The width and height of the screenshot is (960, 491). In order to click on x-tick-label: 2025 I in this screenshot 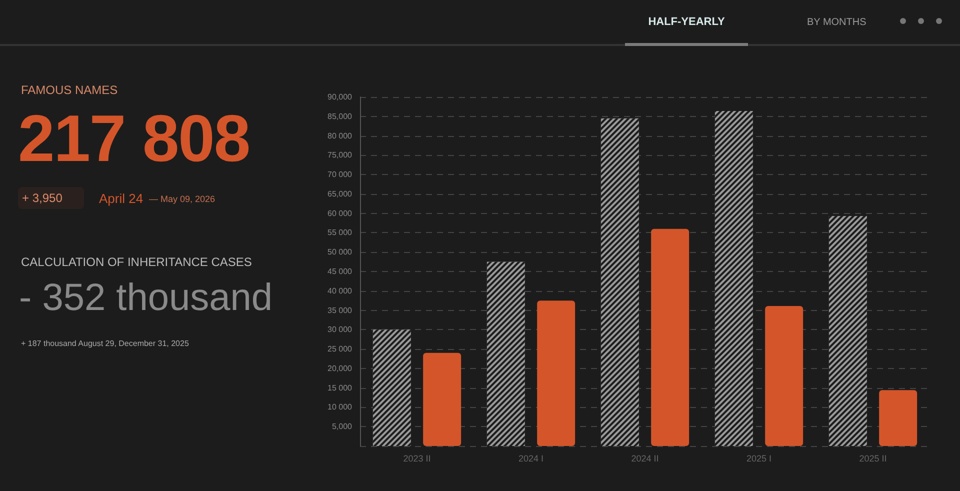, I will do `click(759, 459)`.